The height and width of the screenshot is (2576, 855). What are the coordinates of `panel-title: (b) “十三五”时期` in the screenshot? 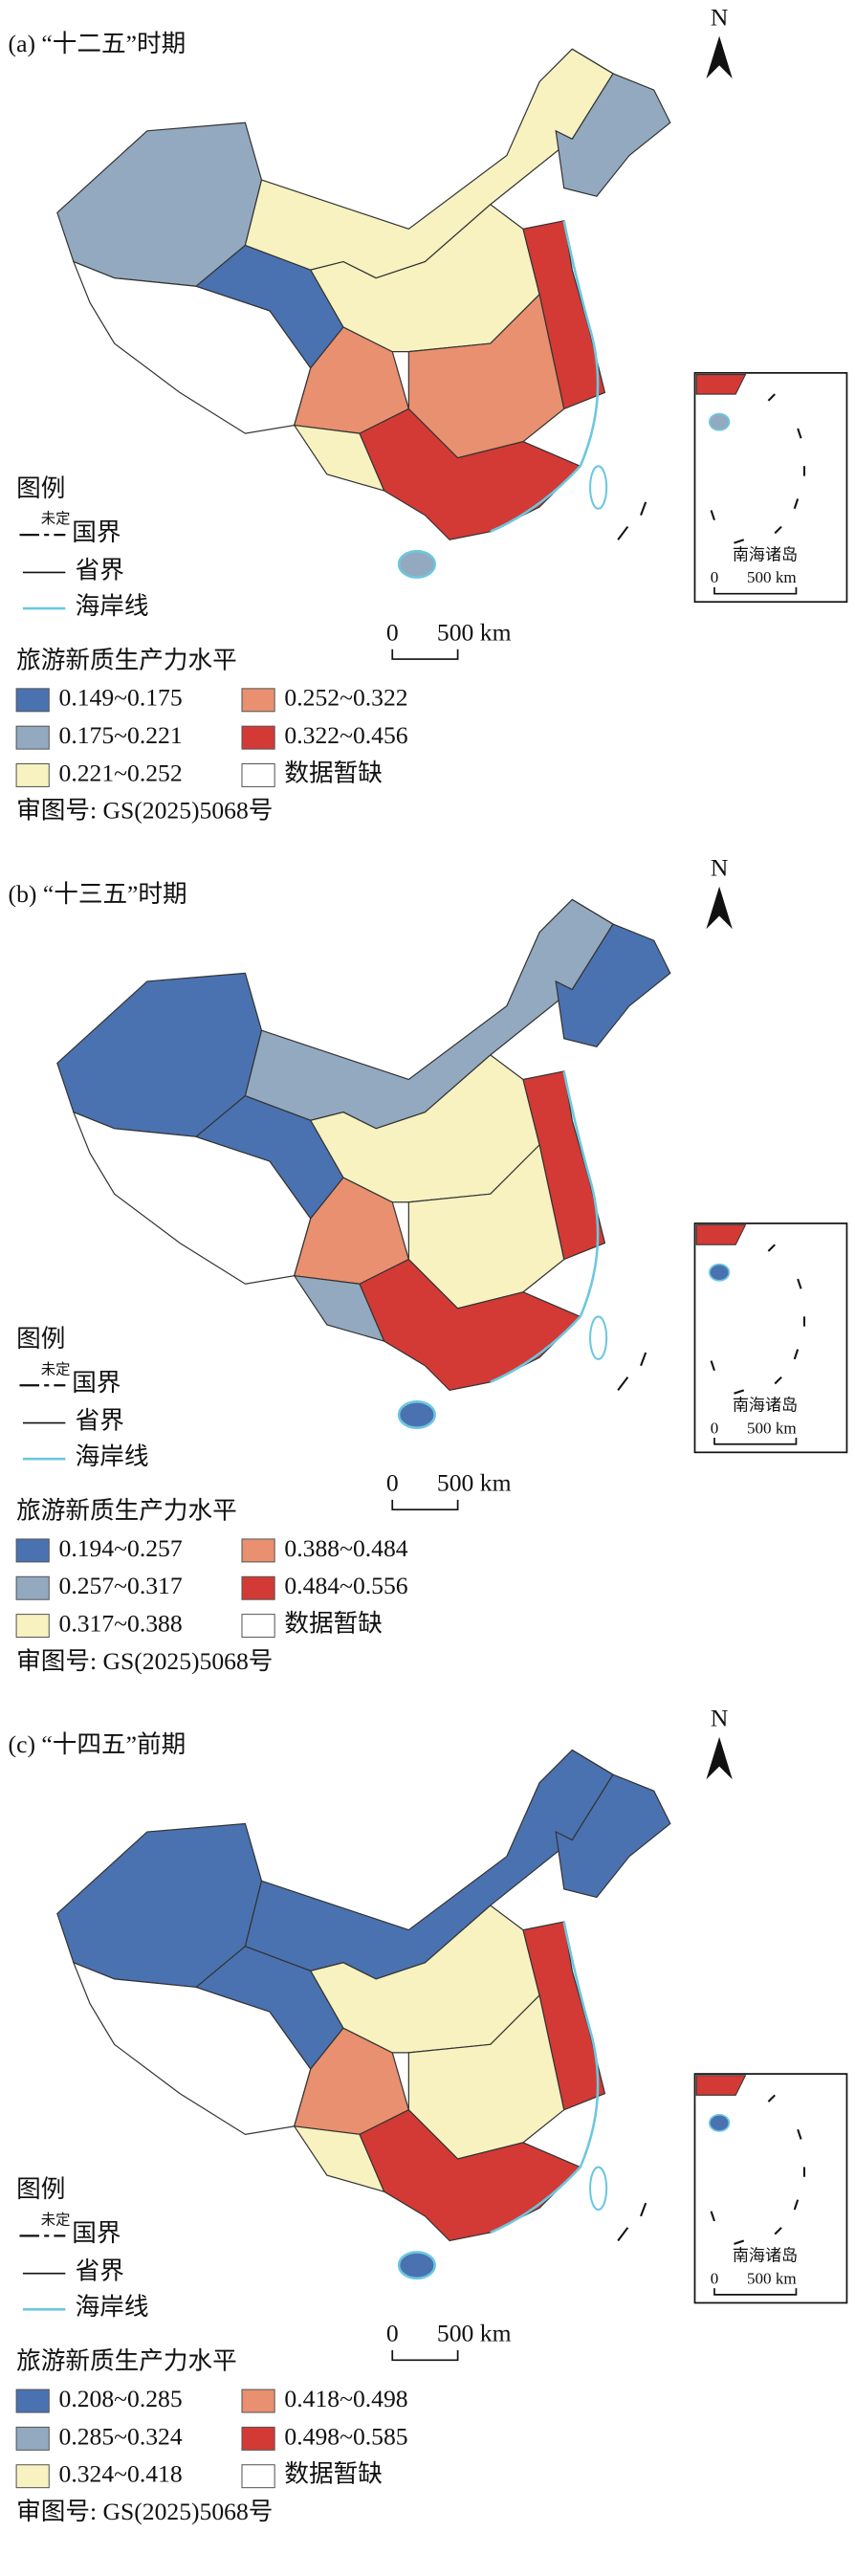 It's located at (98, 894).